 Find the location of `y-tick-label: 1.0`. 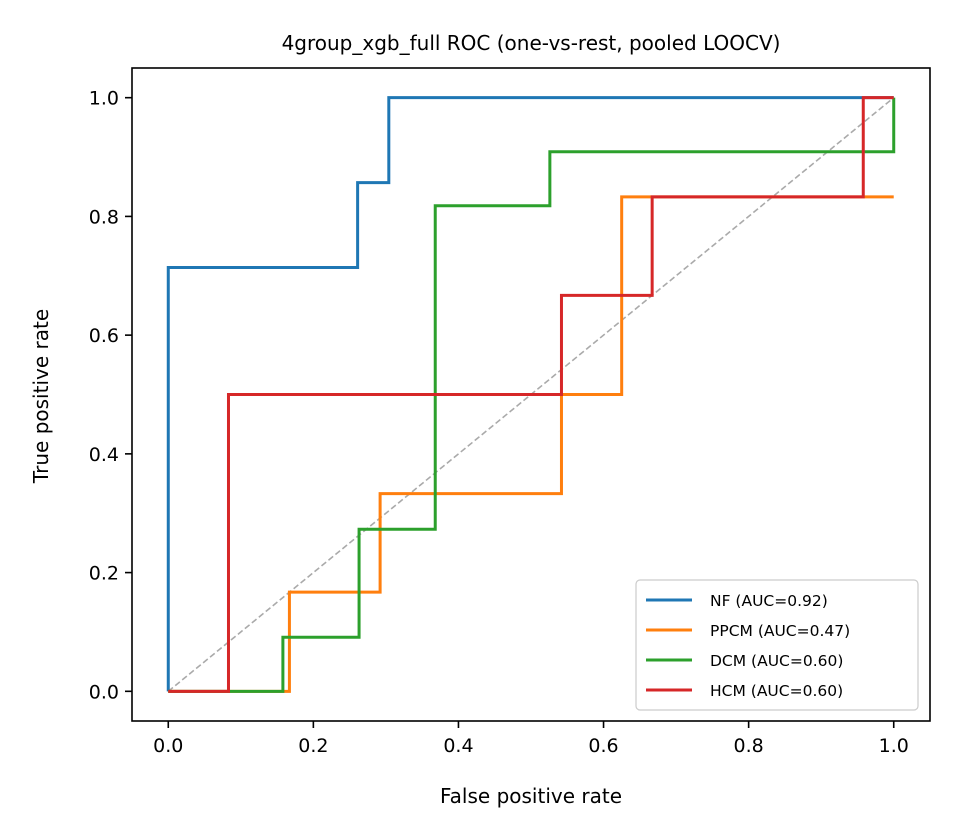

y-tick-label: 1.0 is located at coordinates (104, 99).